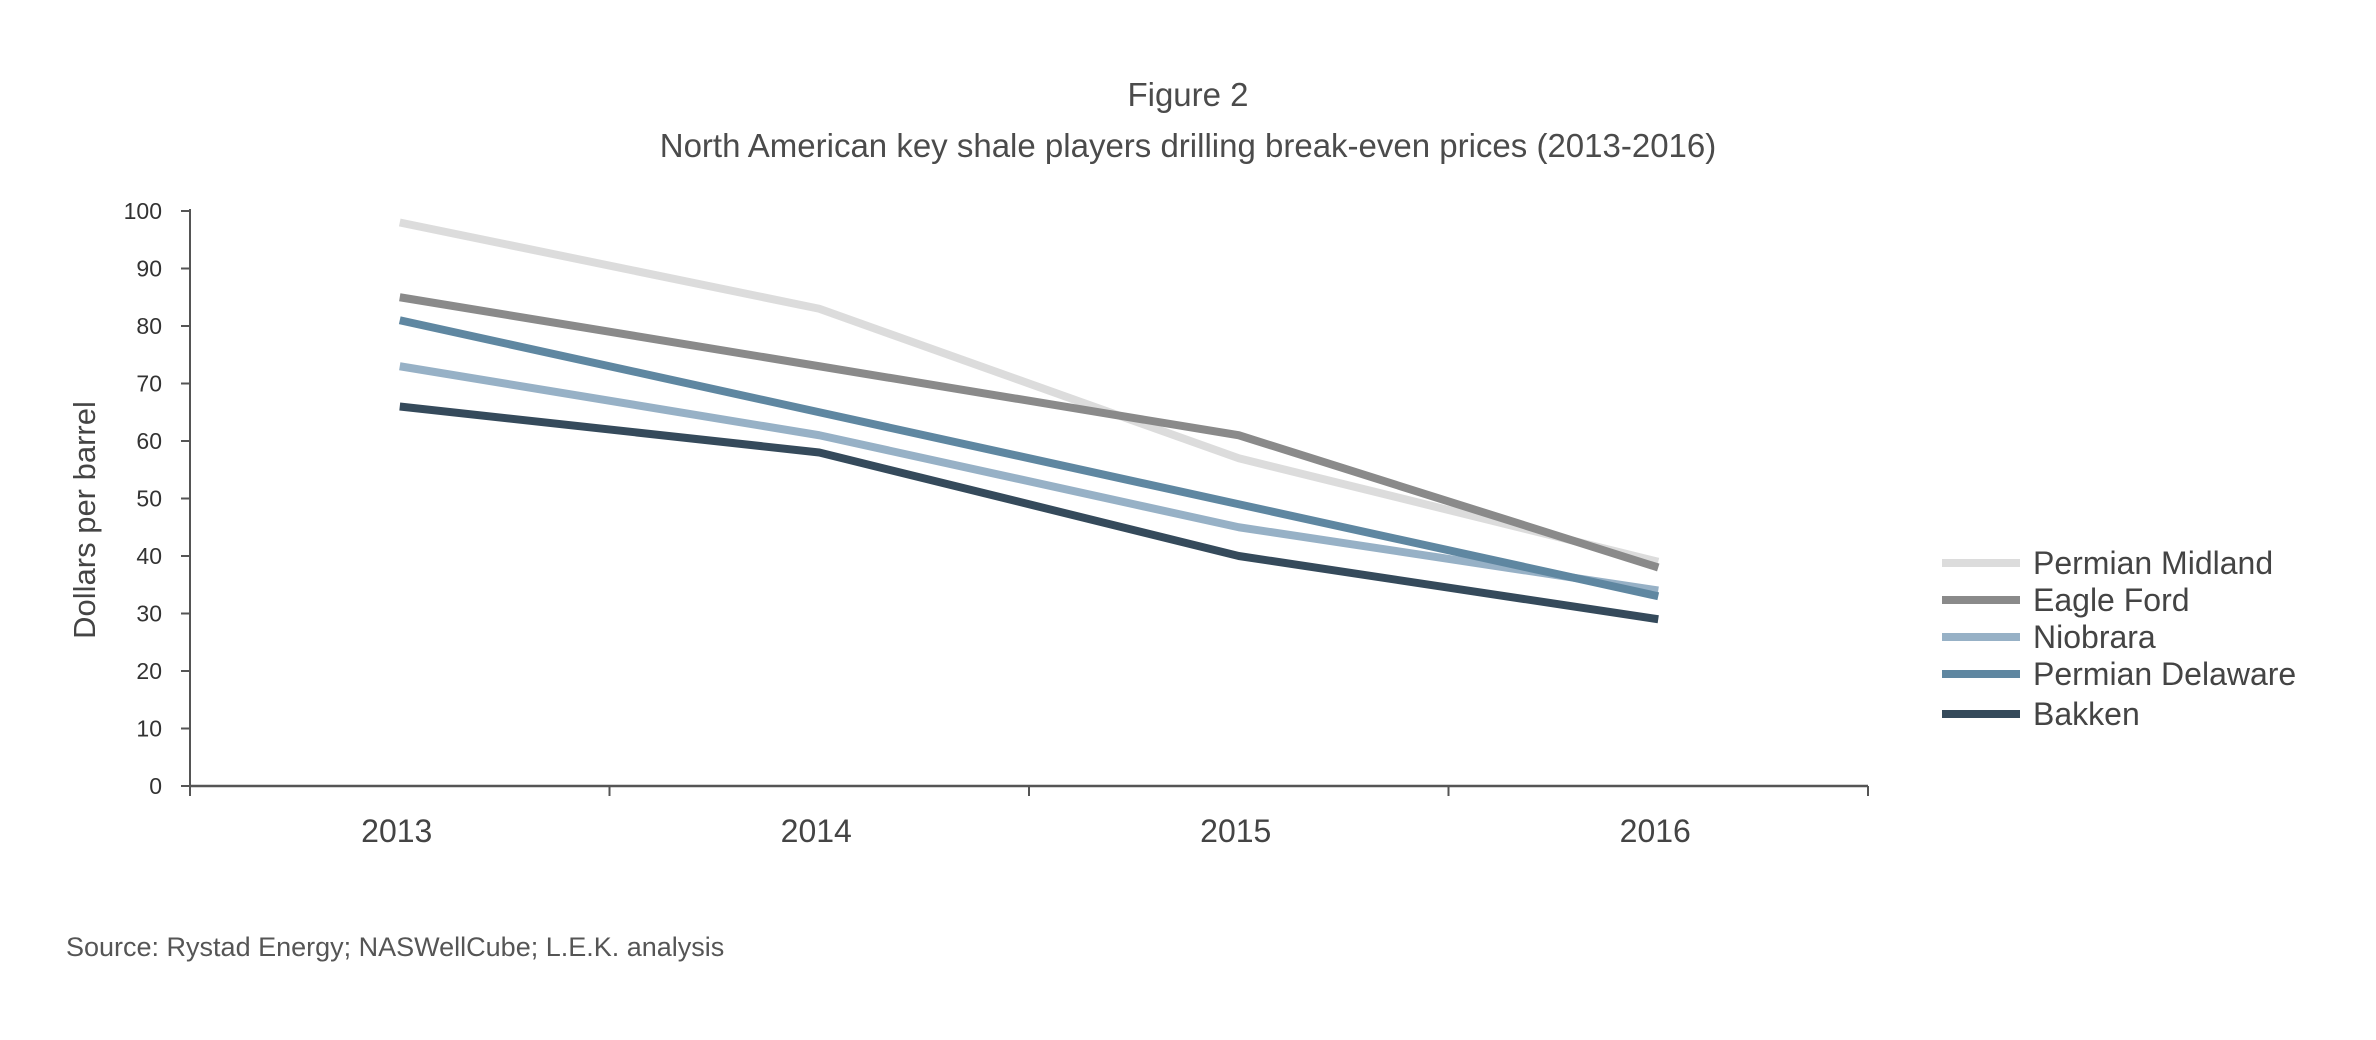  I want to click on series-line-eagle-ford, so click(1029, 432).